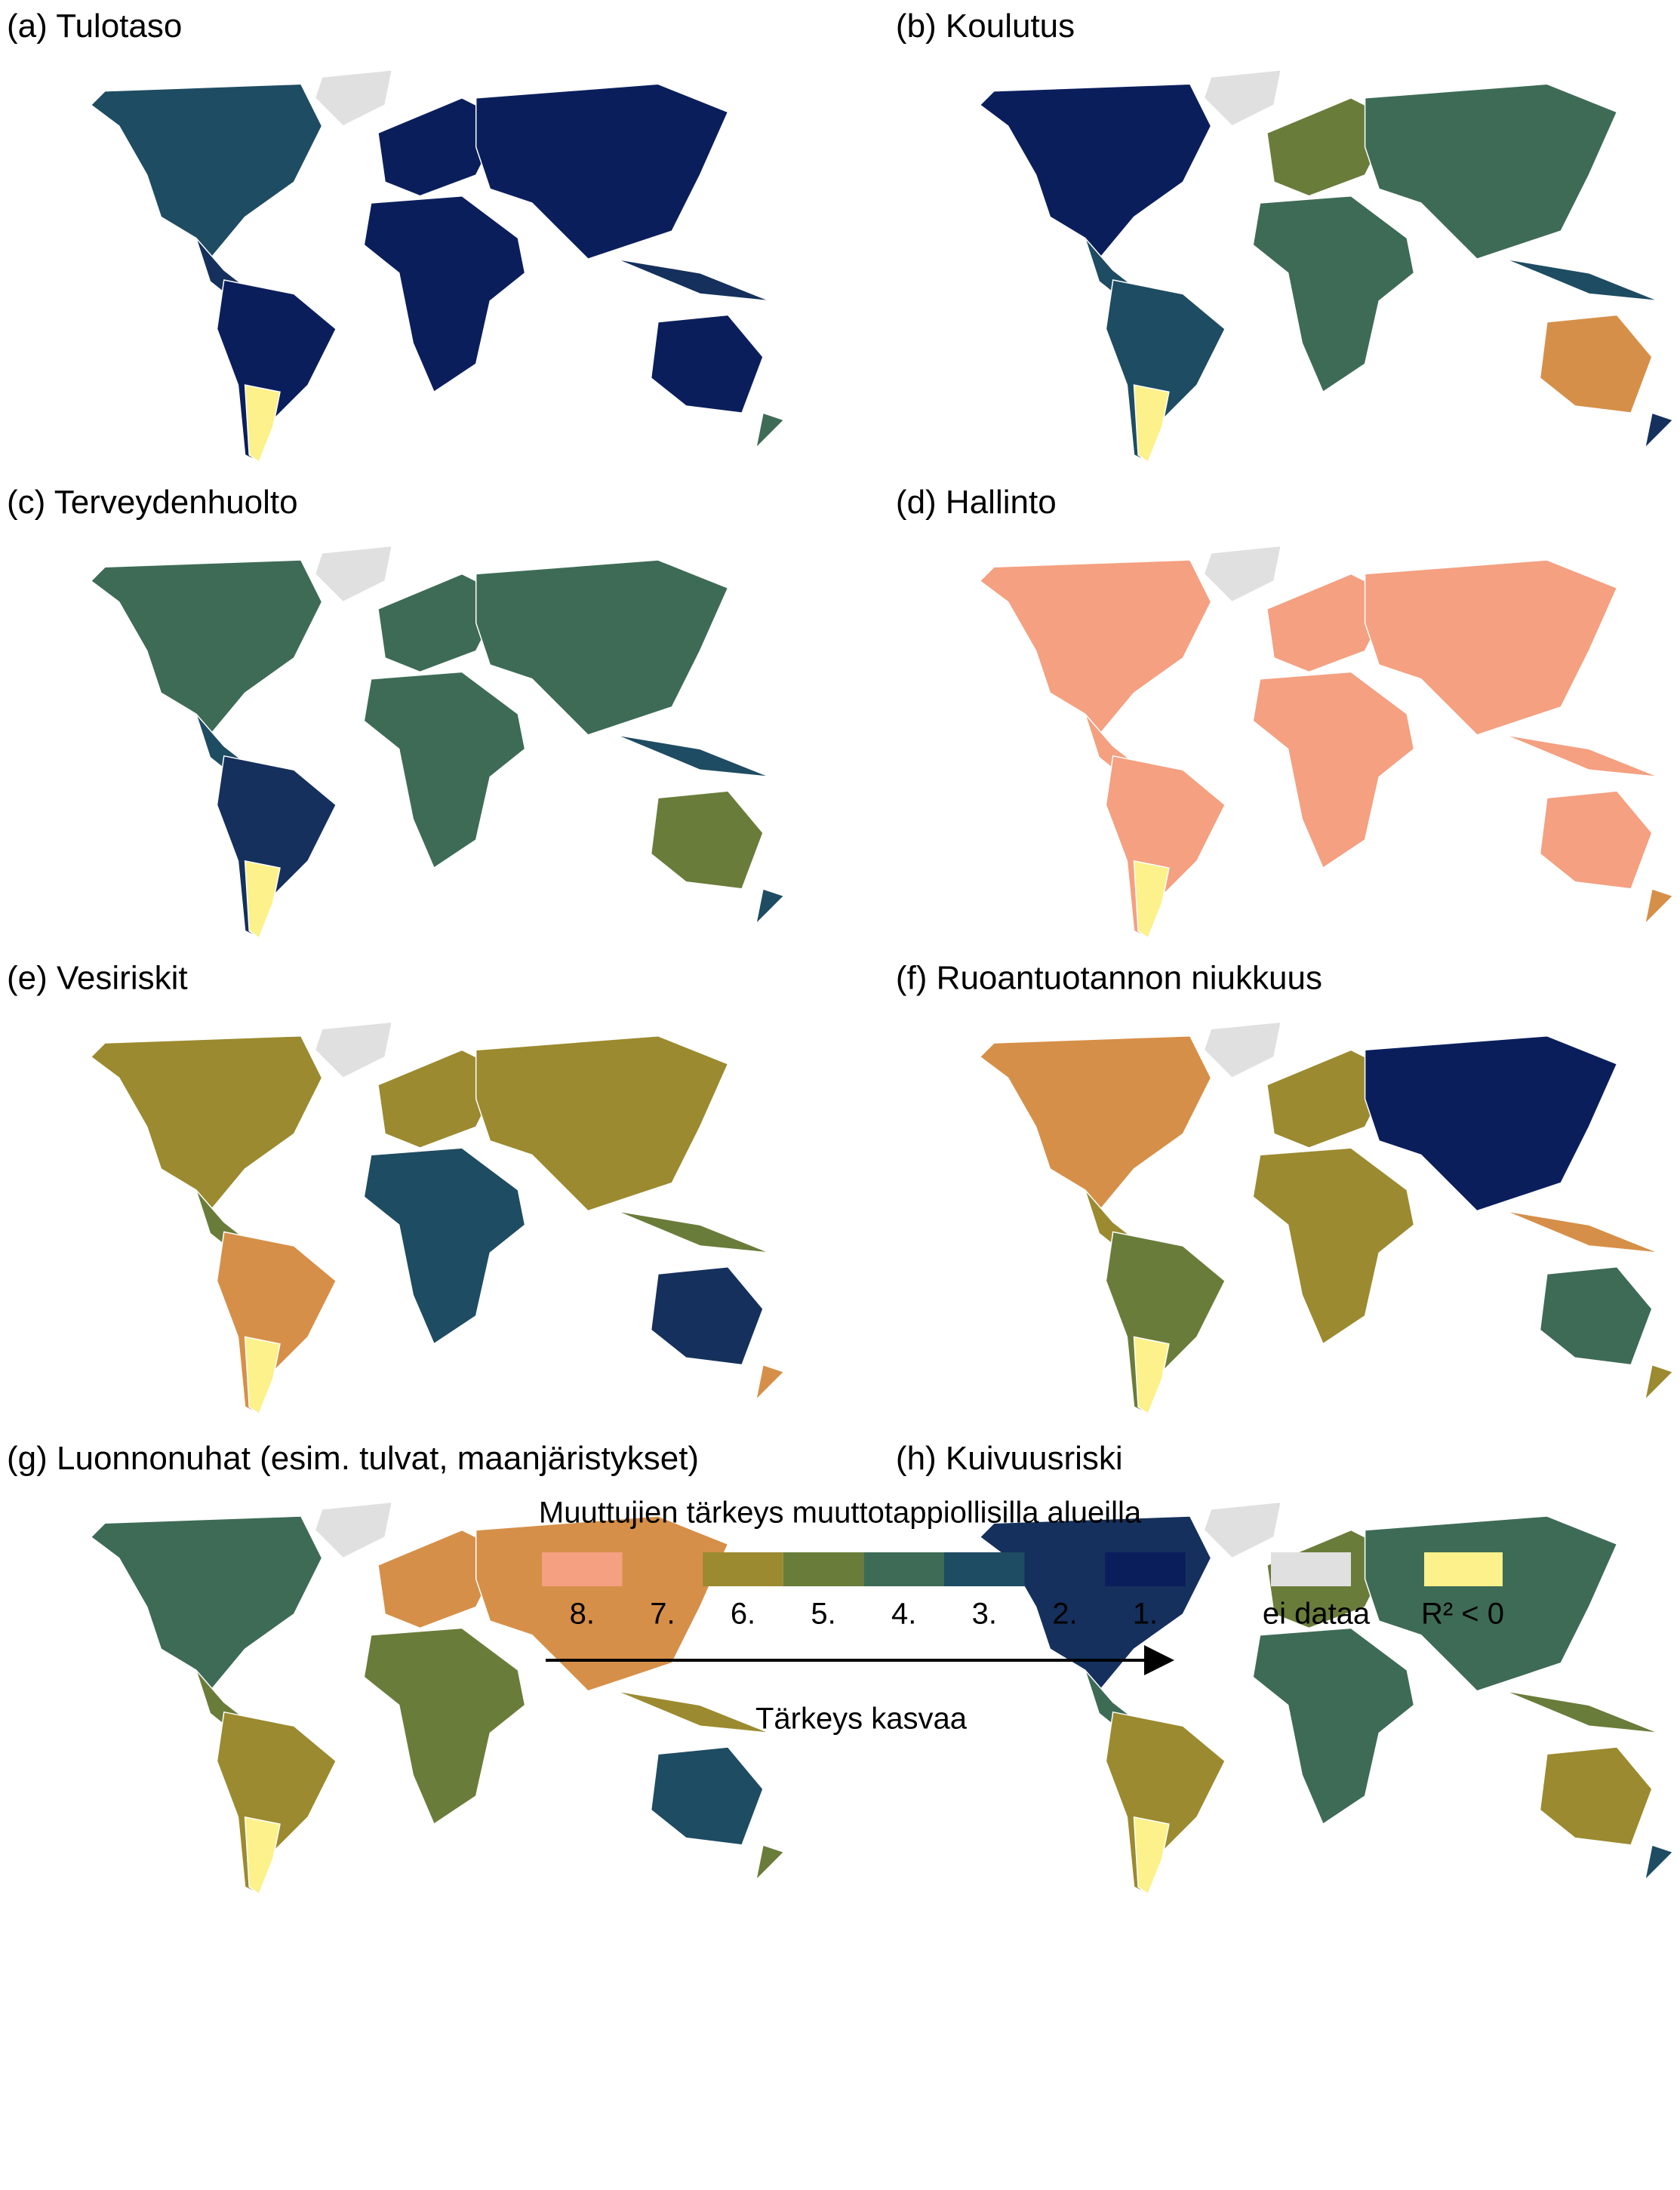 The width and height of the screenshot is (1680, 2190). I want to click on map-panel: (f) Ruoantuotannon niukkuus, so click(1285, 1187).